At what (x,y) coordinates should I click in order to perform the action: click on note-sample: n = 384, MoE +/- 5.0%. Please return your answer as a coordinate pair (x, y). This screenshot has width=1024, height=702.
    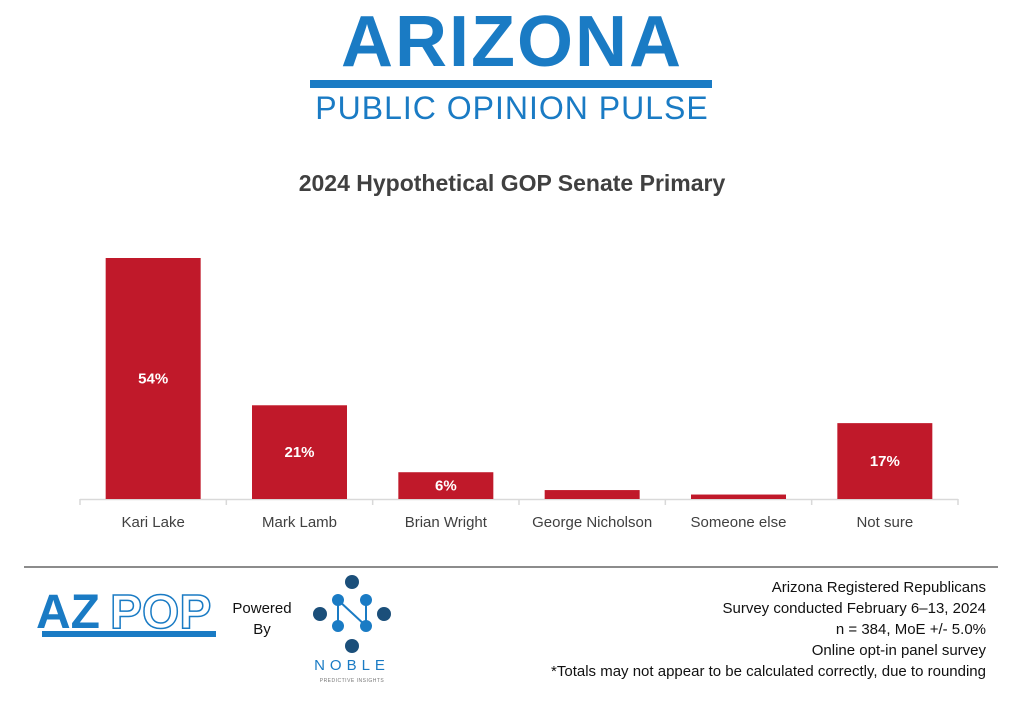
    Looking at the image, I should click on (910, 629).